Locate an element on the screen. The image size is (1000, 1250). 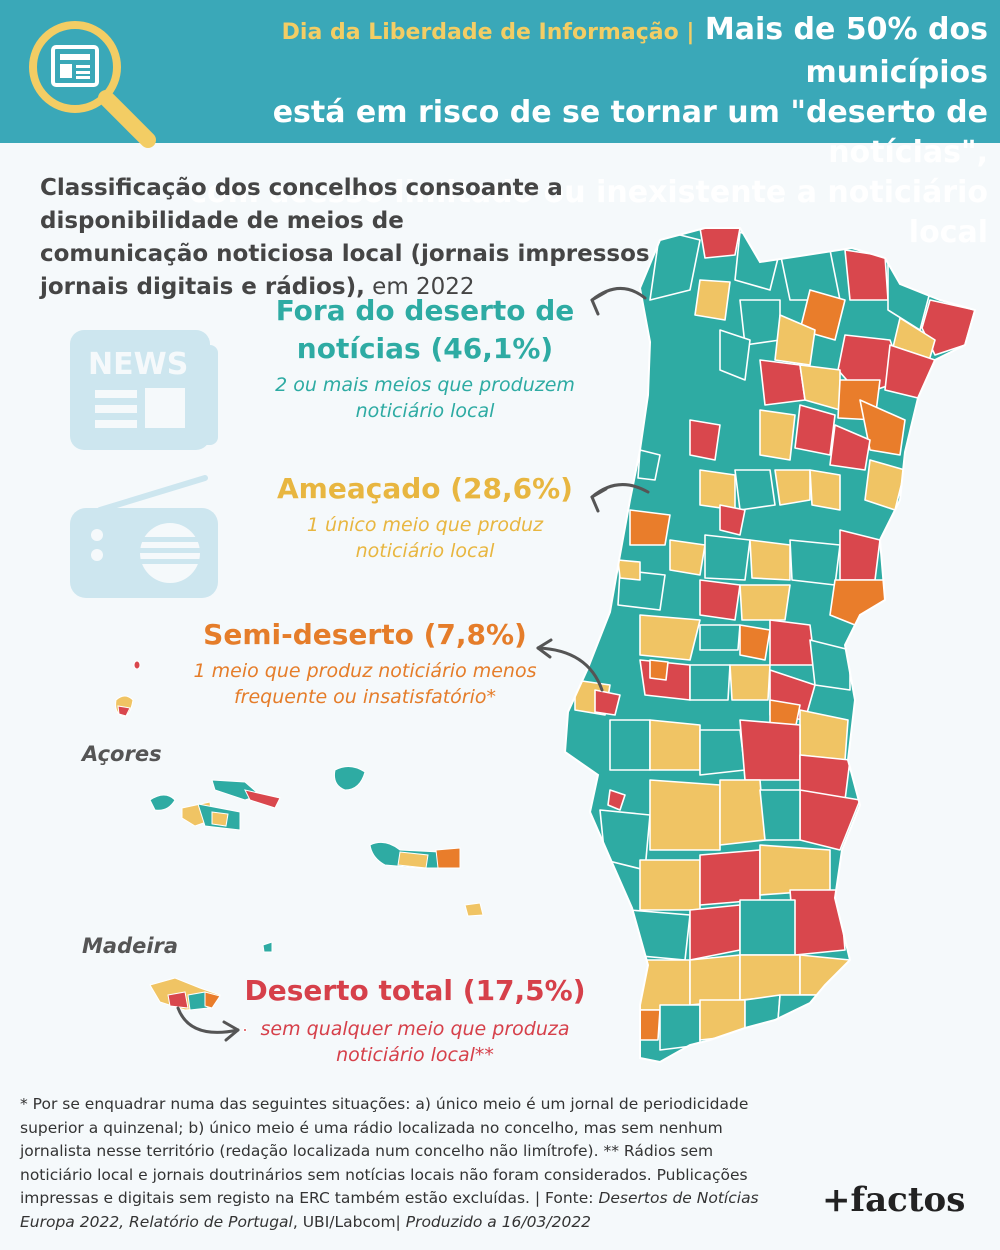
legend-ameacado-desc: 1 único meio que produz noticiário local is located at coordinates (425, 538).